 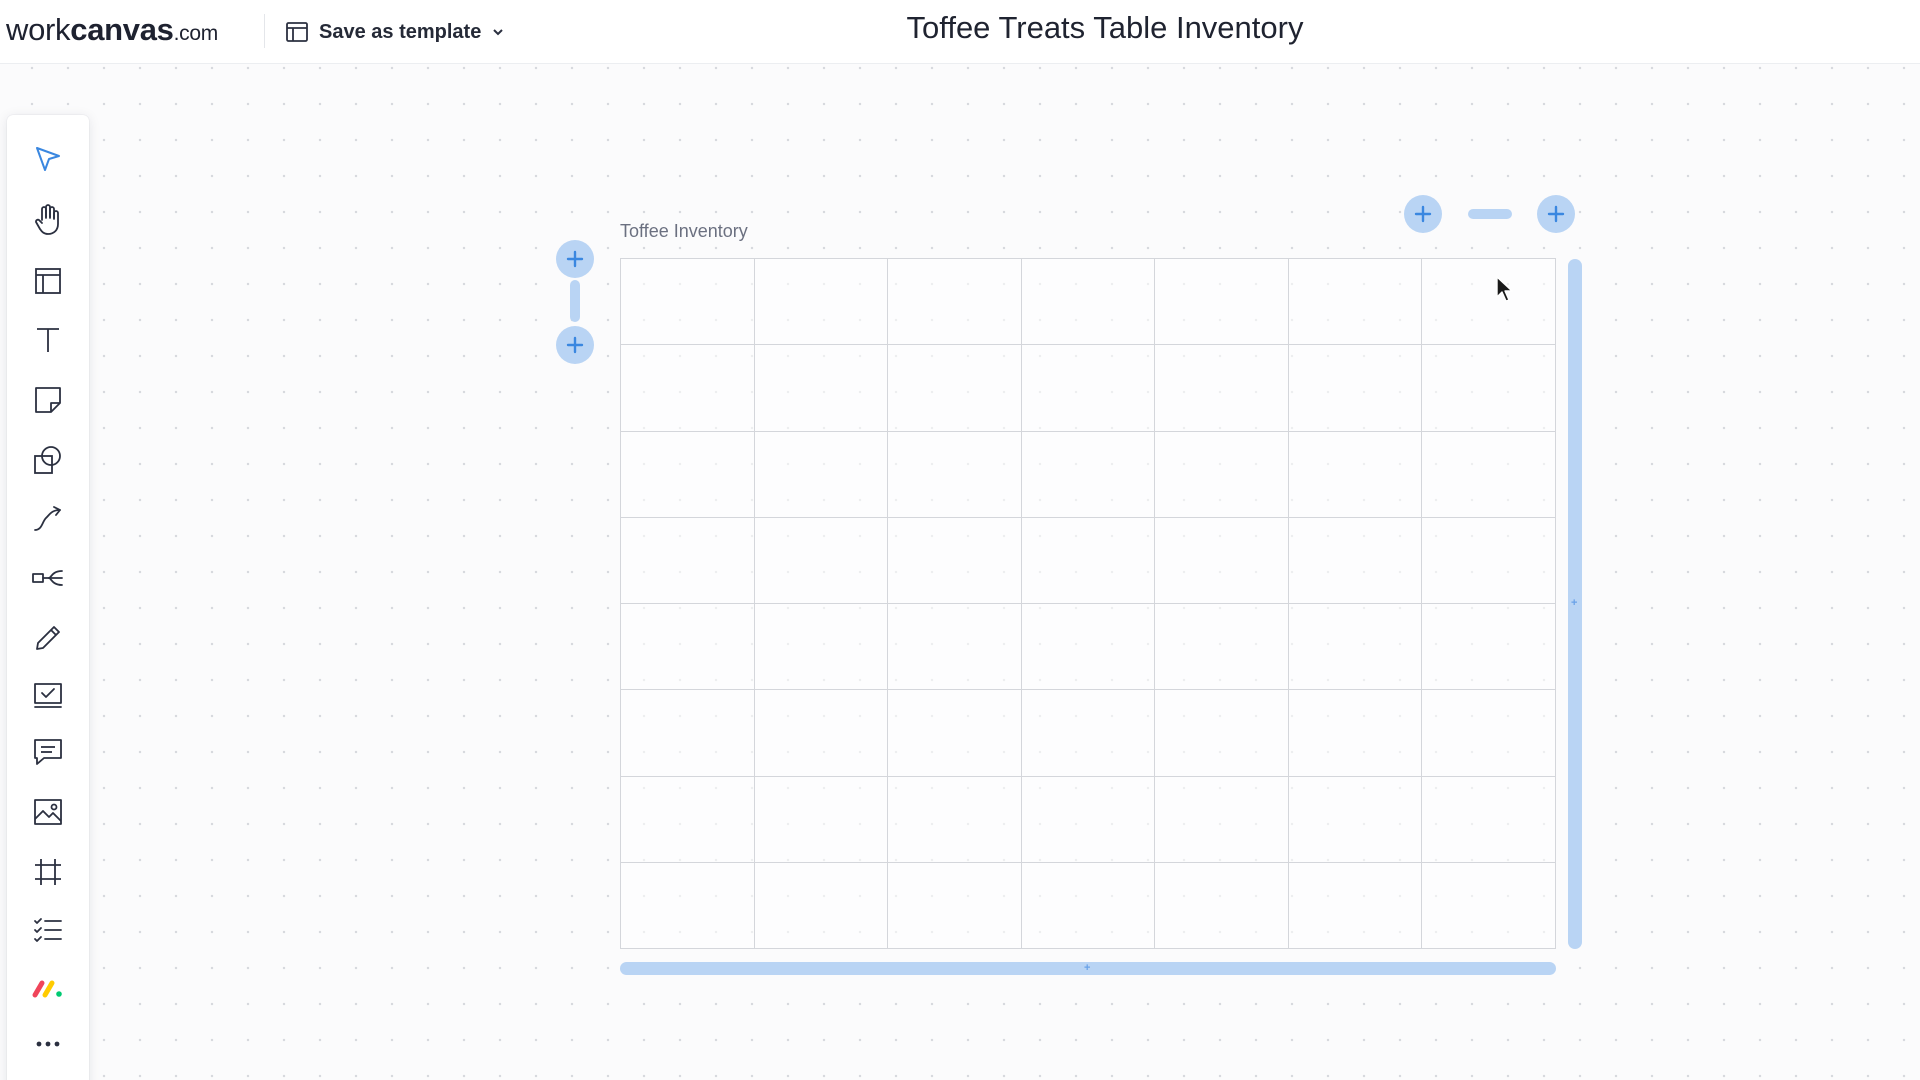 What do you see at coordinates (1490, 214) in the screenshot?
I see `column-resize-handle` at bounding box center [1490, 214].